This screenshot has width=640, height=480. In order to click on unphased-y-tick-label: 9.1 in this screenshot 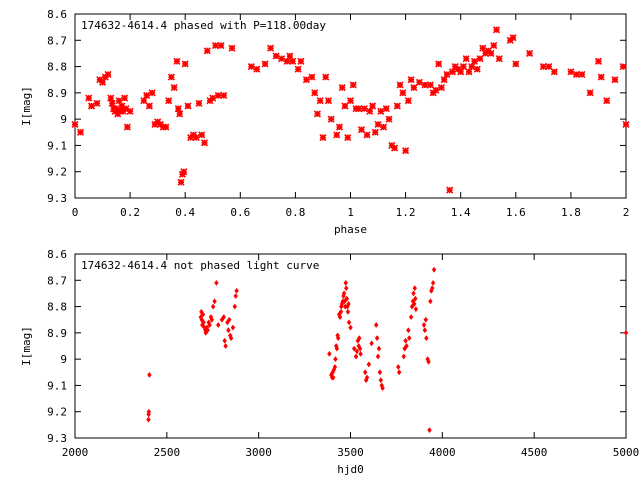, I will do `click(57, 385)`.